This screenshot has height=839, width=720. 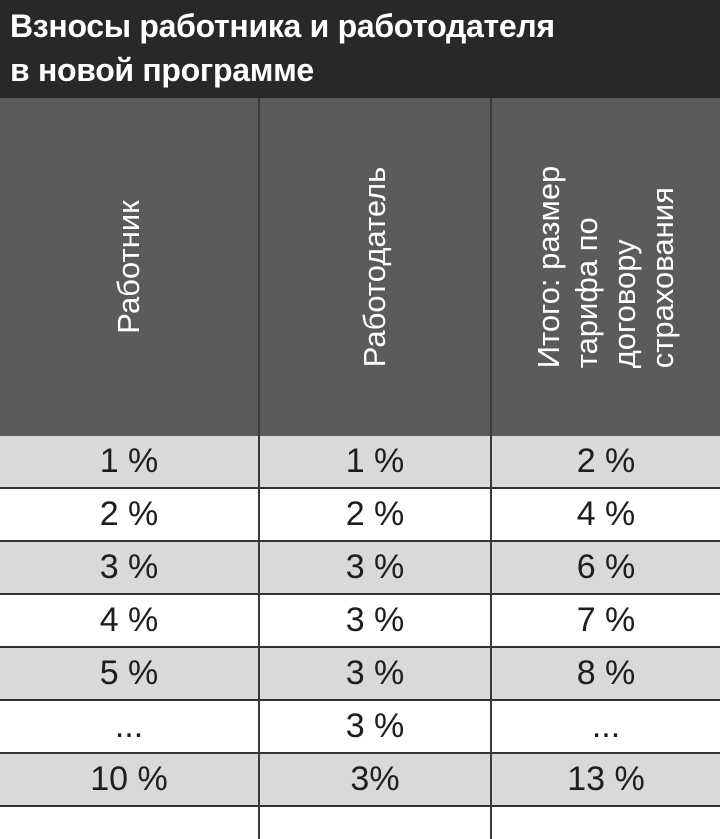 I want to click on cell-total: 8 %, so click(x=606, y=673).